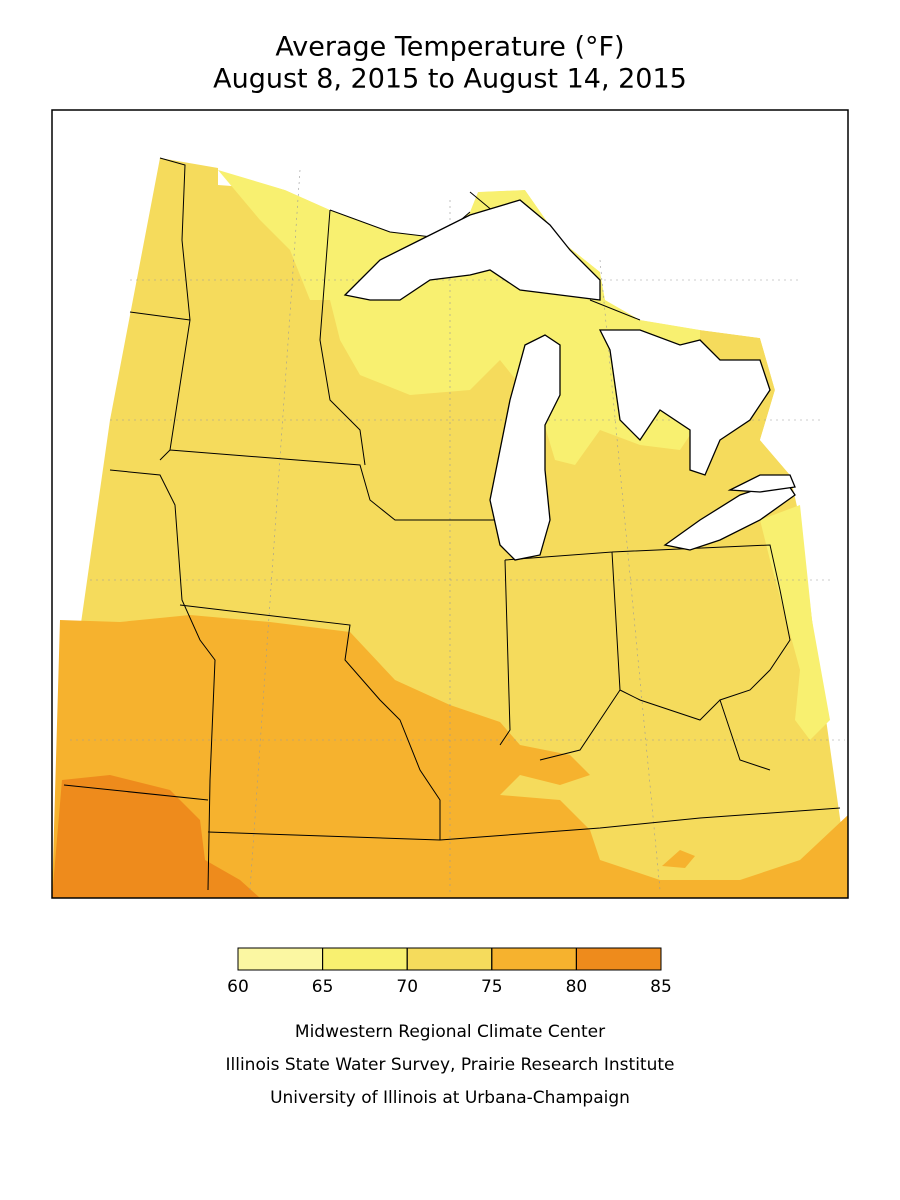  What do you see at coordinates (729, 515) in the screenshot?
I see `lake-erie` at bounding box center [729, 515].